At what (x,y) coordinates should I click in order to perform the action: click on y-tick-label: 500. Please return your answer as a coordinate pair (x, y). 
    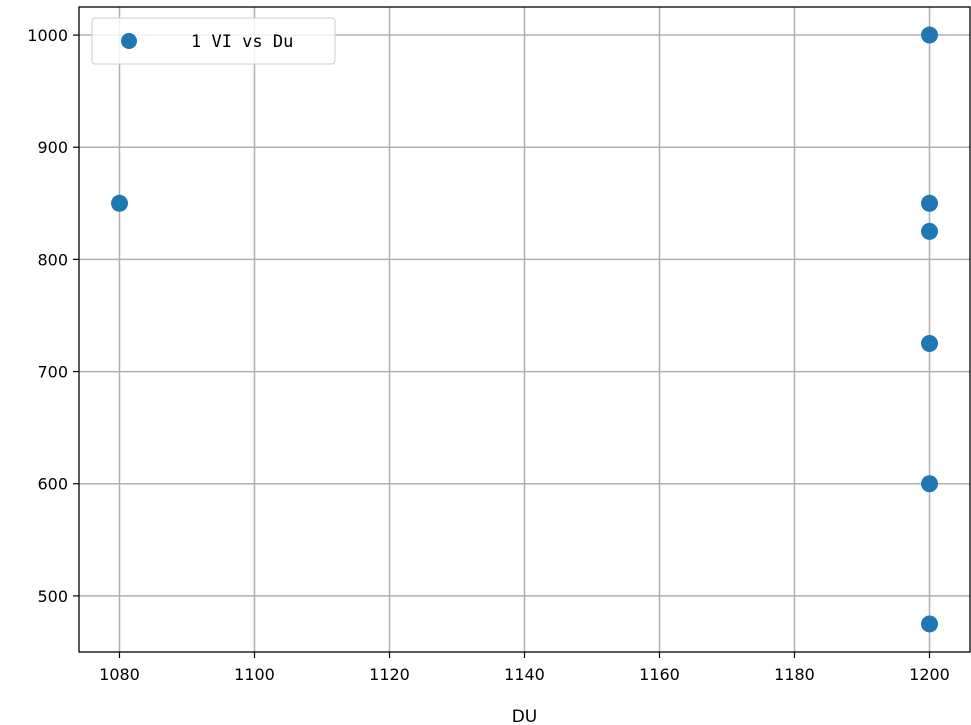
    Looking at the image, I should click on (52, 596).